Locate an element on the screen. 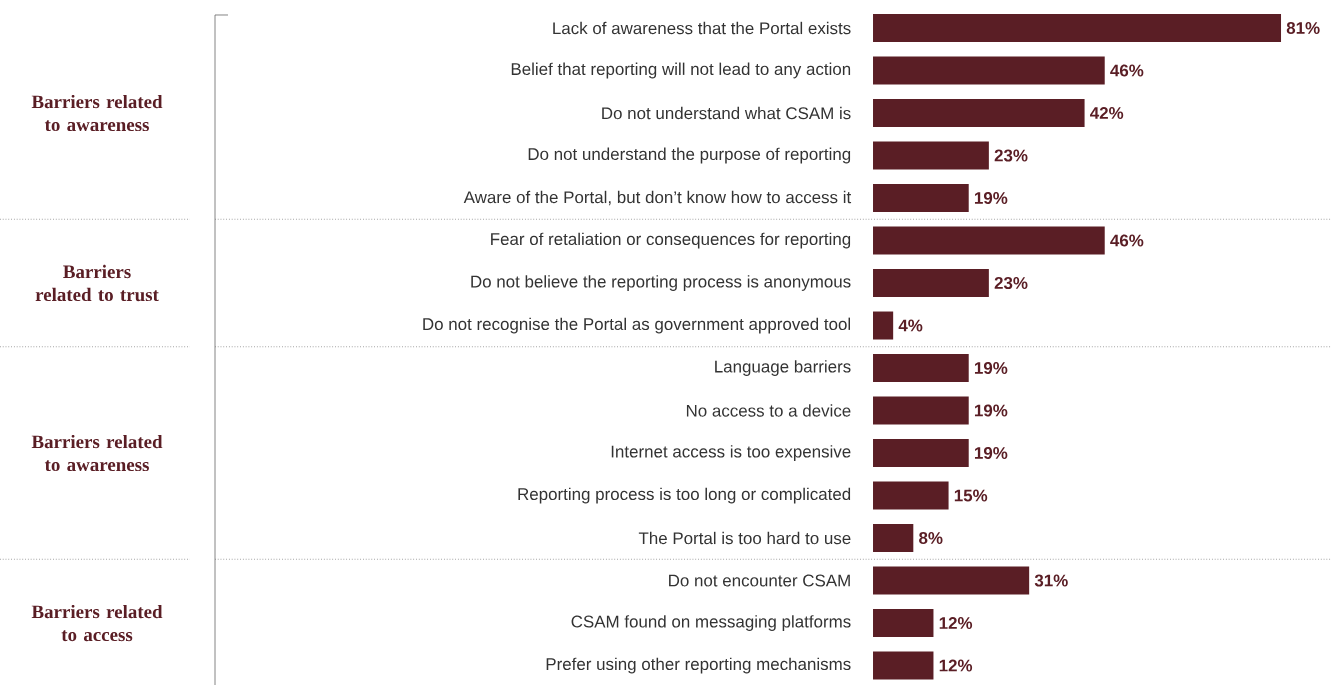 This screenshot has width=1331, height=685. data-label: 81% is located at coordinates (1303, 28).